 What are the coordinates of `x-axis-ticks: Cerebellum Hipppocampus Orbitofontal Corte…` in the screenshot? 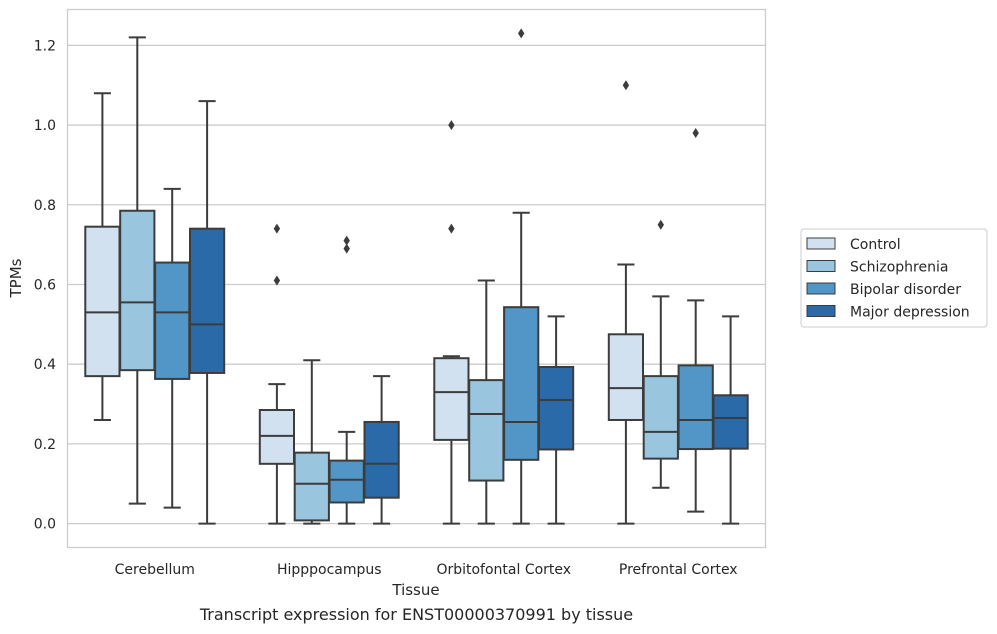 It's located at (426, 570).